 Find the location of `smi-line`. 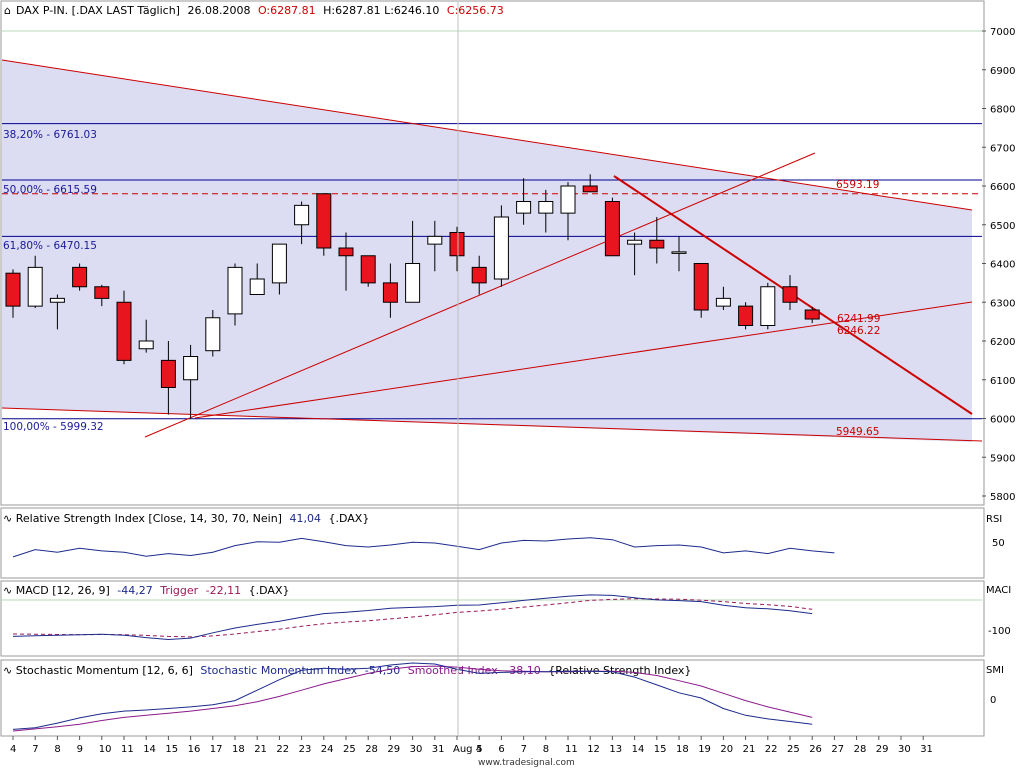

smi-line is located at coordinates (412, 696).